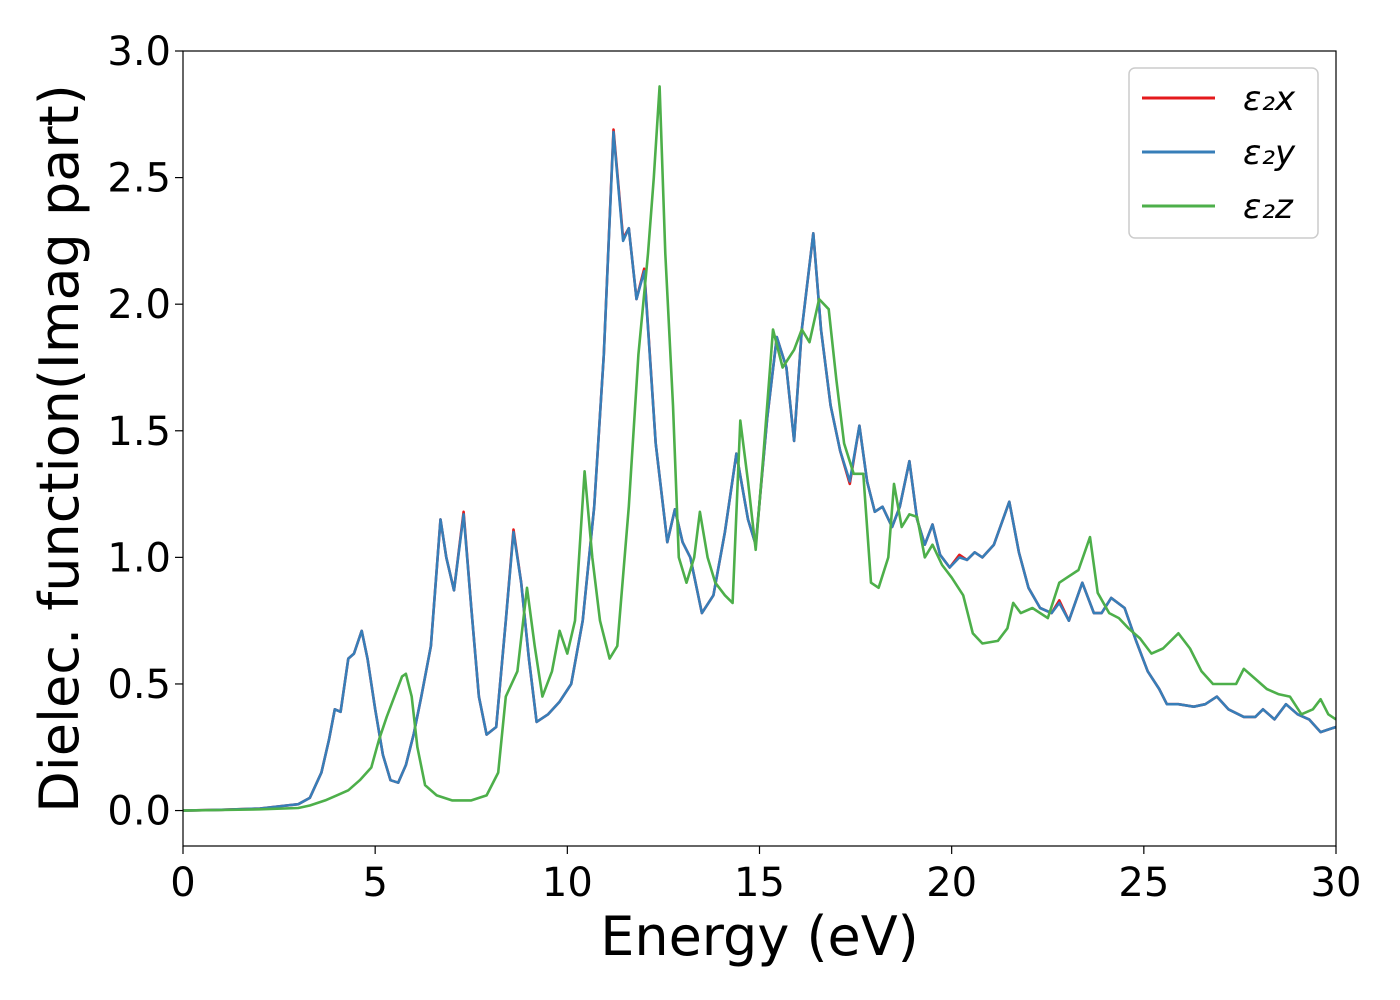 The height and width of the screenshot is (1000, 1400). I want to click on x-axis-label: Energy (eV), so click(759, 936).